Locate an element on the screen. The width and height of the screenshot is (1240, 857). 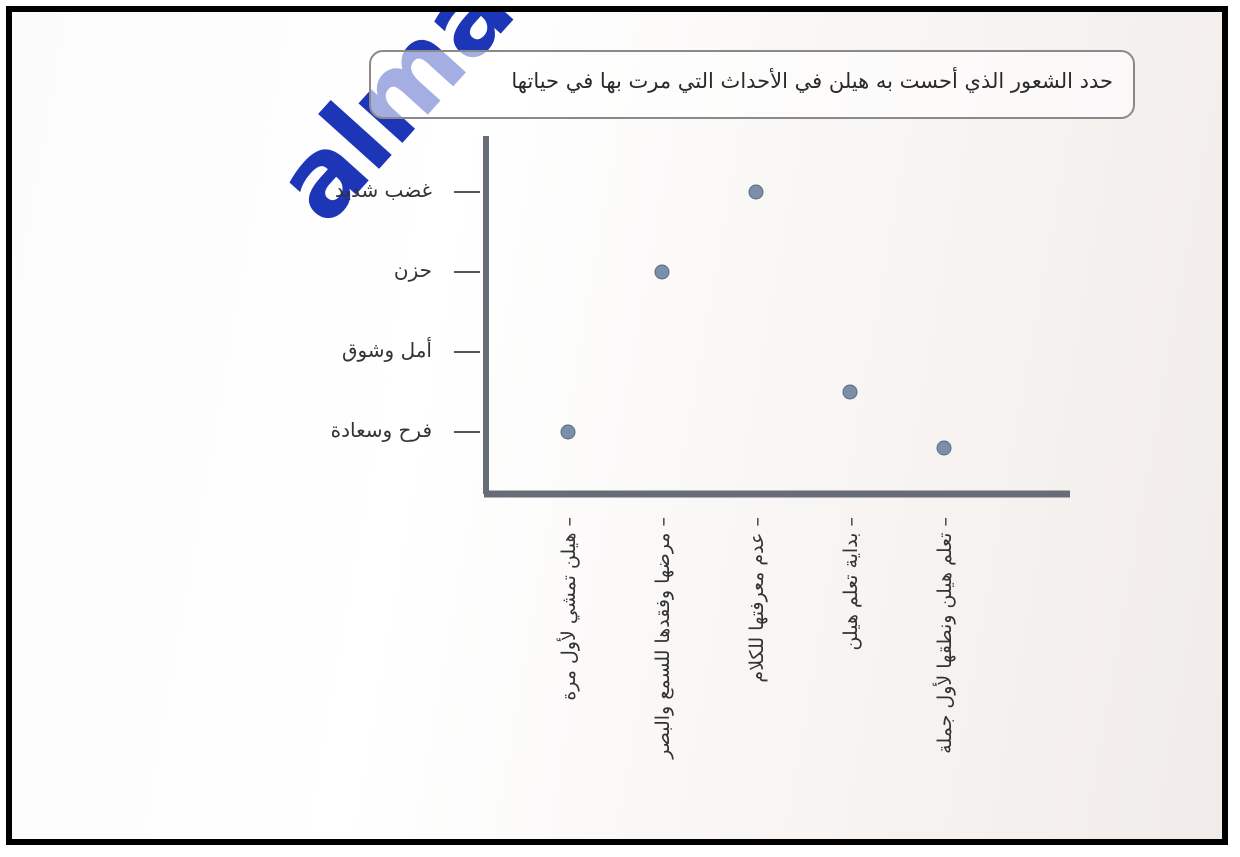
x-tick-label: – مرضها وفقدها للسمع والبصر is located at coordinates (663, 638).